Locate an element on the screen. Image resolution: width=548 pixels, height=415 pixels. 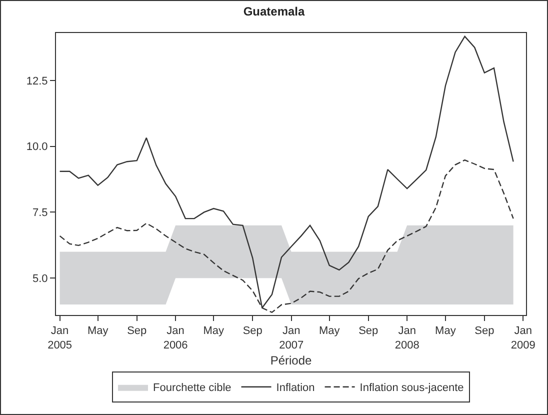
x-tick-label: Jan 2009 is located at coordinates (523, 338).